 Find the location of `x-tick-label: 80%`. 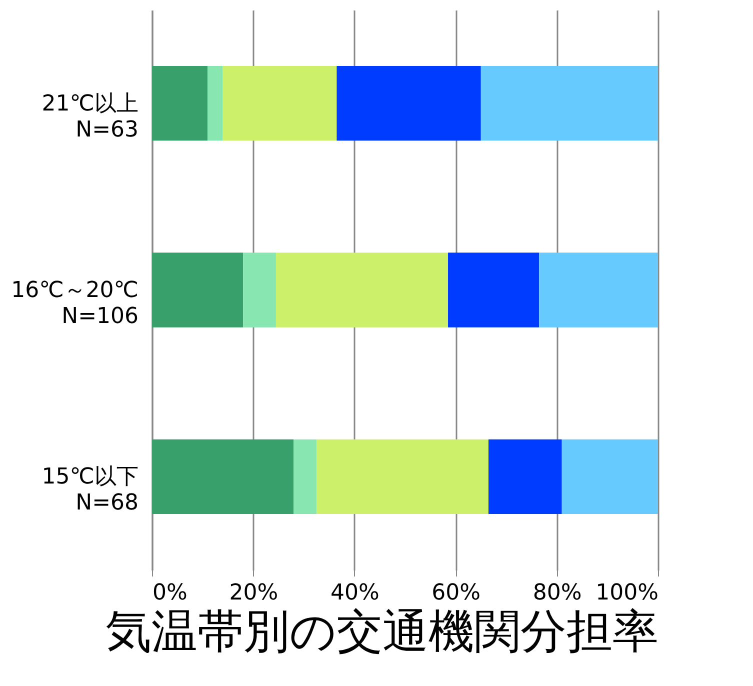

x-tick-label: 80% is located at coordinates (557, 593).